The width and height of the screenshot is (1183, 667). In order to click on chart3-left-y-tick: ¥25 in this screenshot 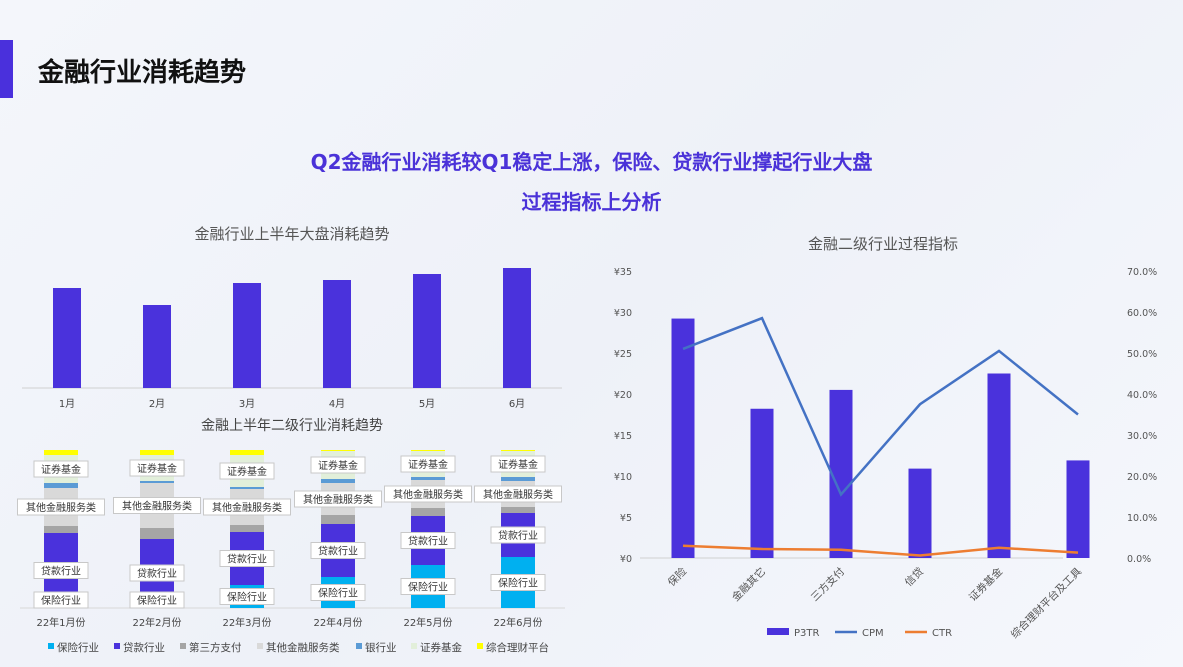, I will do `click(623, 354)`.